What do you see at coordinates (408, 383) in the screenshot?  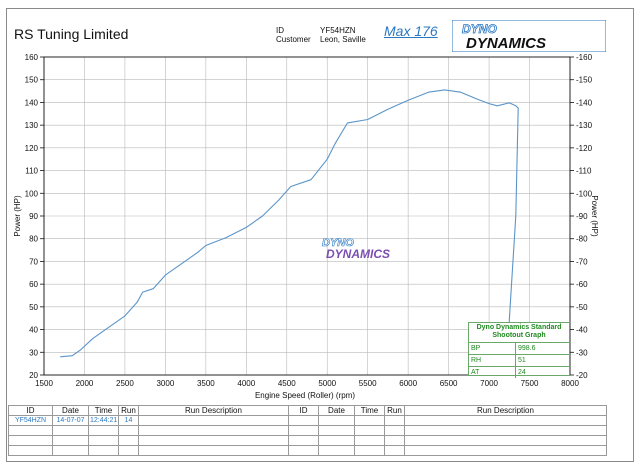 I see `x-tick-label: 6000` at bounding box center [408, 383].